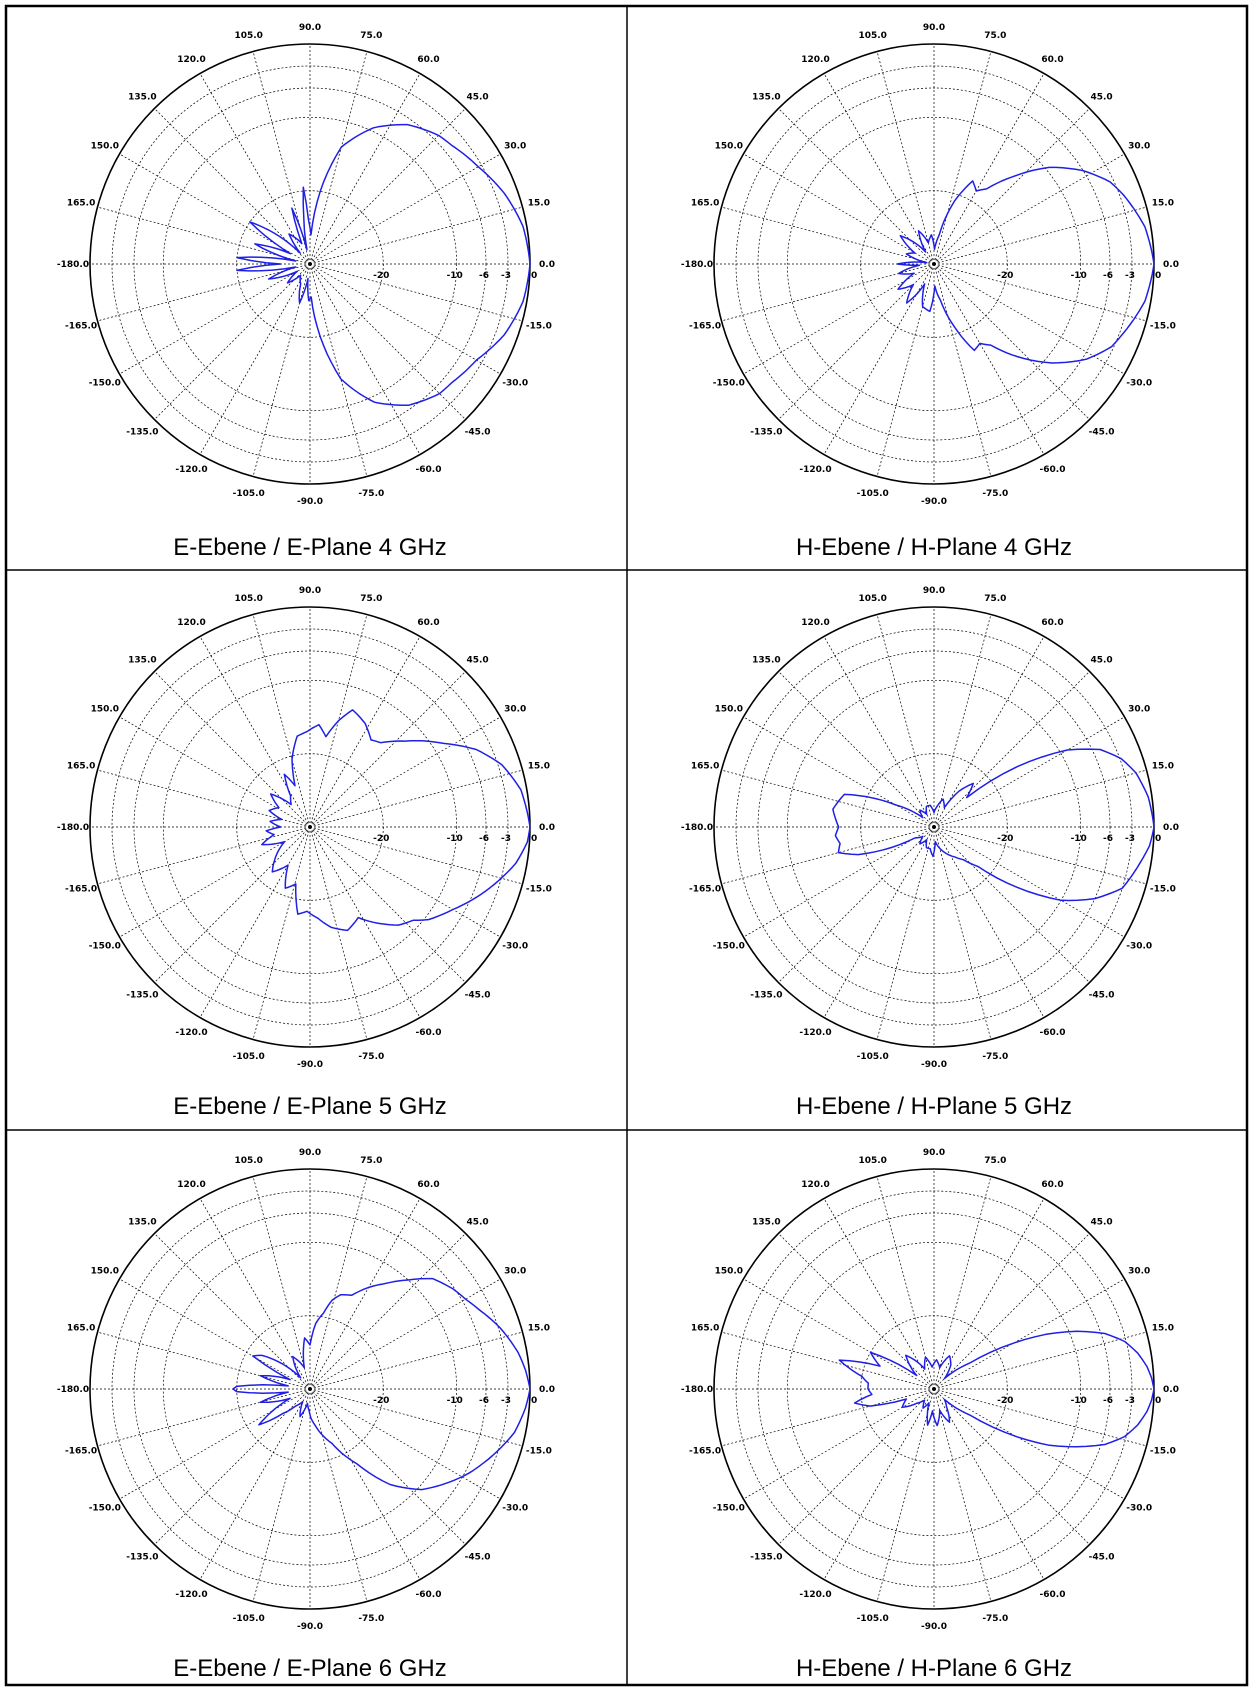 This screenshot has height=1688, width=1251. I want to click on chart-caption: E-Ebene / E-Plane 4 GHz, so click(309, 547).